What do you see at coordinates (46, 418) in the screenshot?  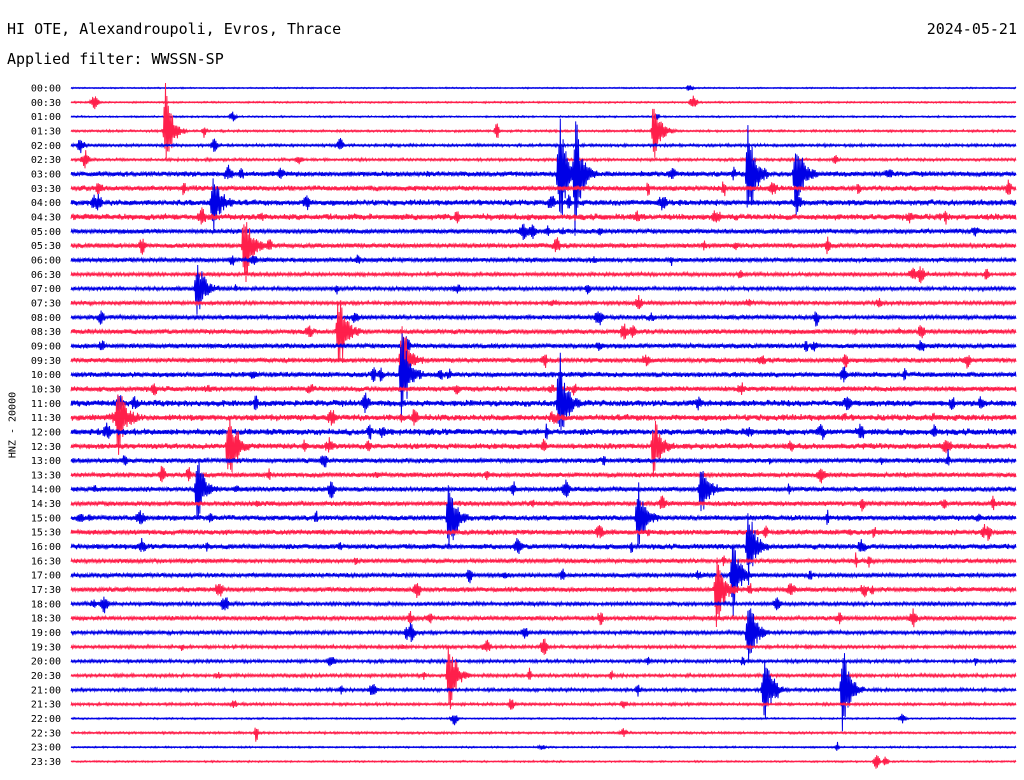 I see `time-tick-label: 11:30` at bounding box center [46, 418].